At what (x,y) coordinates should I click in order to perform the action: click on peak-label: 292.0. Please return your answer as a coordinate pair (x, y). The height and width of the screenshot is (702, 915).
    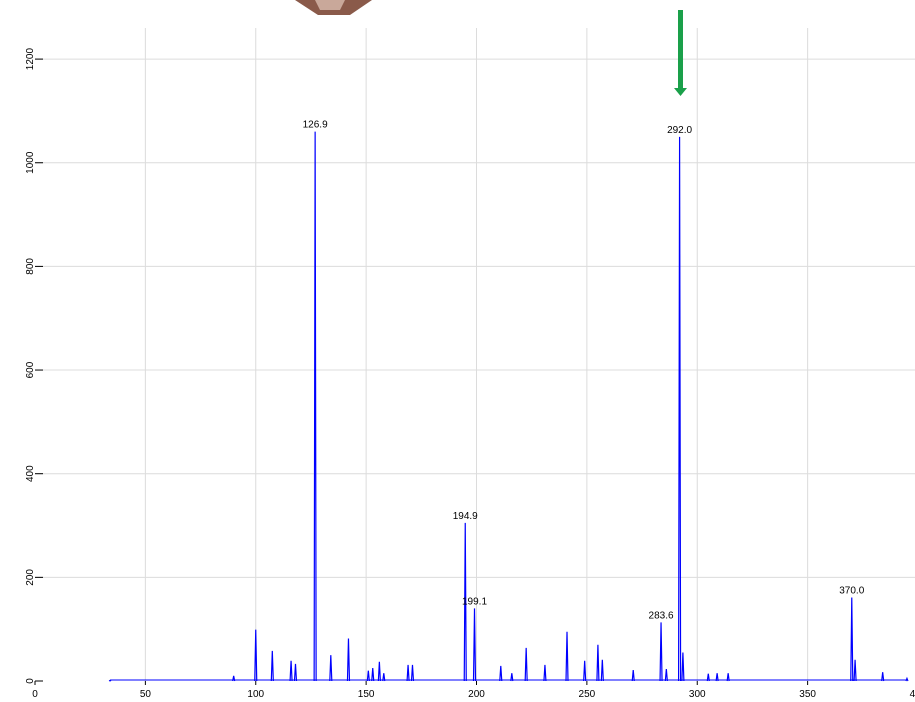
    Looking at the image, I should click on (679, 130).